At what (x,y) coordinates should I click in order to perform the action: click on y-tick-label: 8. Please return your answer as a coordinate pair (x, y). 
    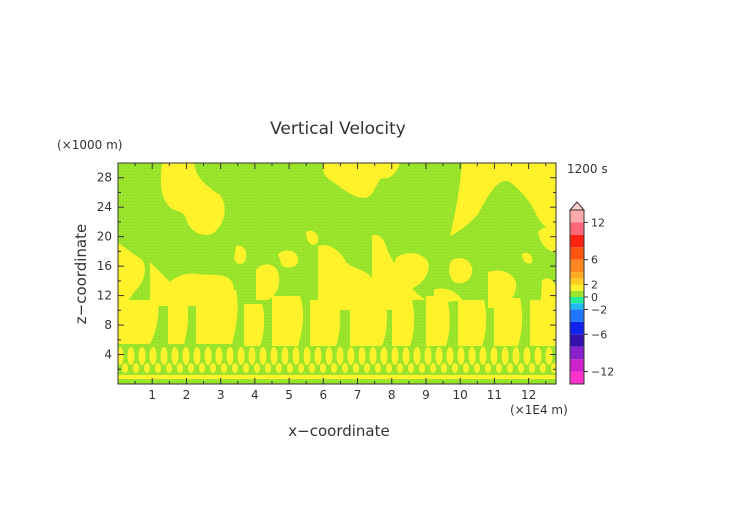
    Looking at the image, I should click on (108, 325).